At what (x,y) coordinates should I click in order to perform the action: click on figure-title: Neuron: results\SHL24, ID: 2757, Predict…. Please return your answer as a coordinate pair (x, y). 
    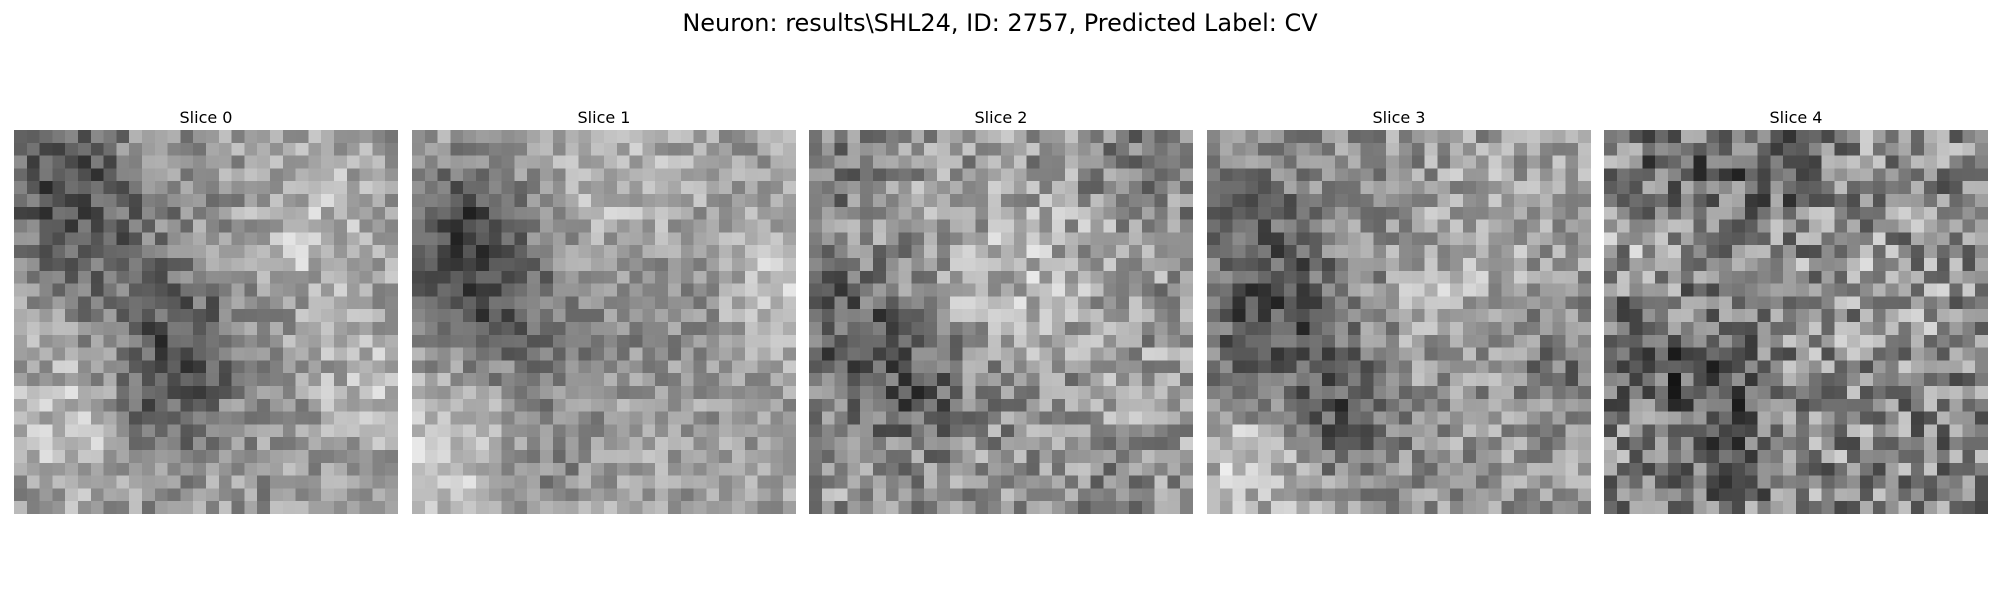
    Looking at the image, I should click on (1000, 23).